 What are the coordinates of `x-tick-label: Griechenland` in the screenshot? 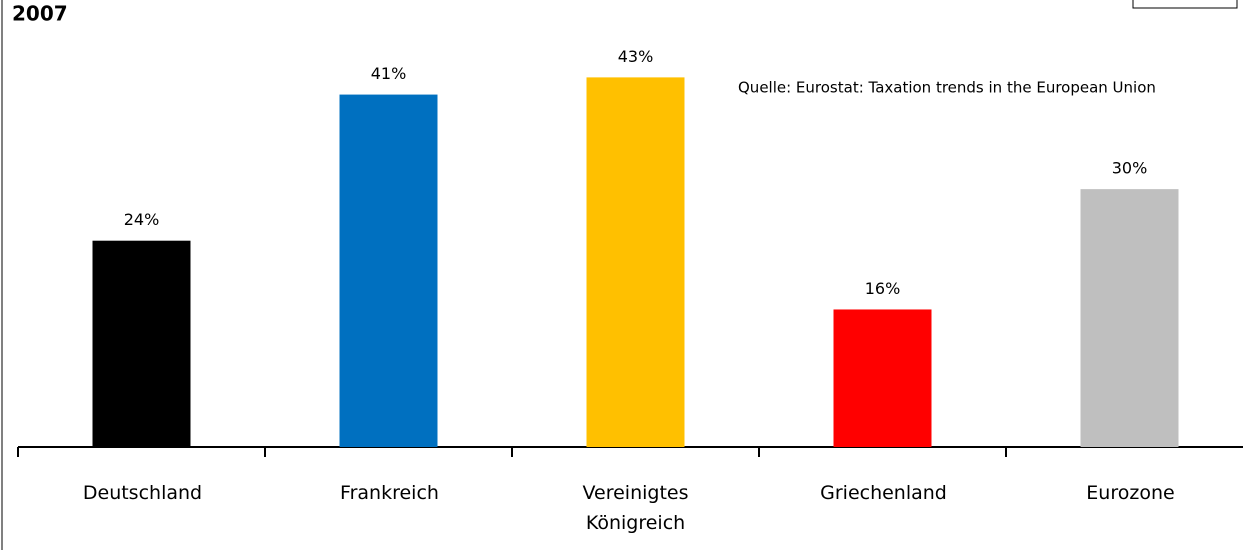 It's located at (883, 493).